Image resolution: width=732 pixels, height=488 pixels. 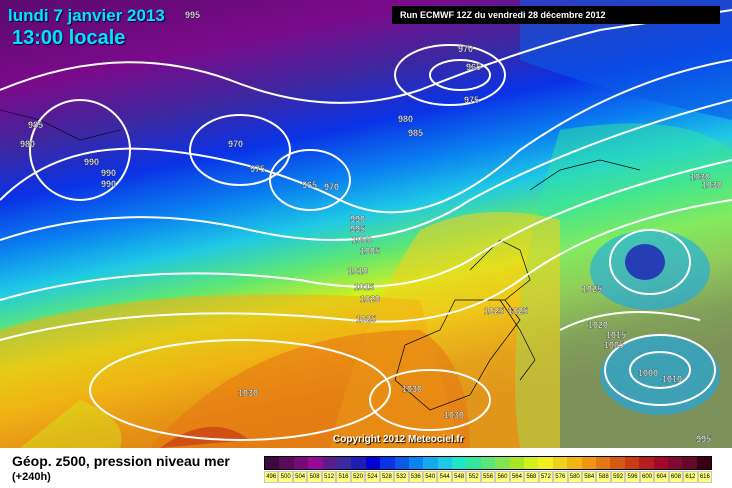 I want to click on legend-tick-label: 584, so click(x=589, y=477).